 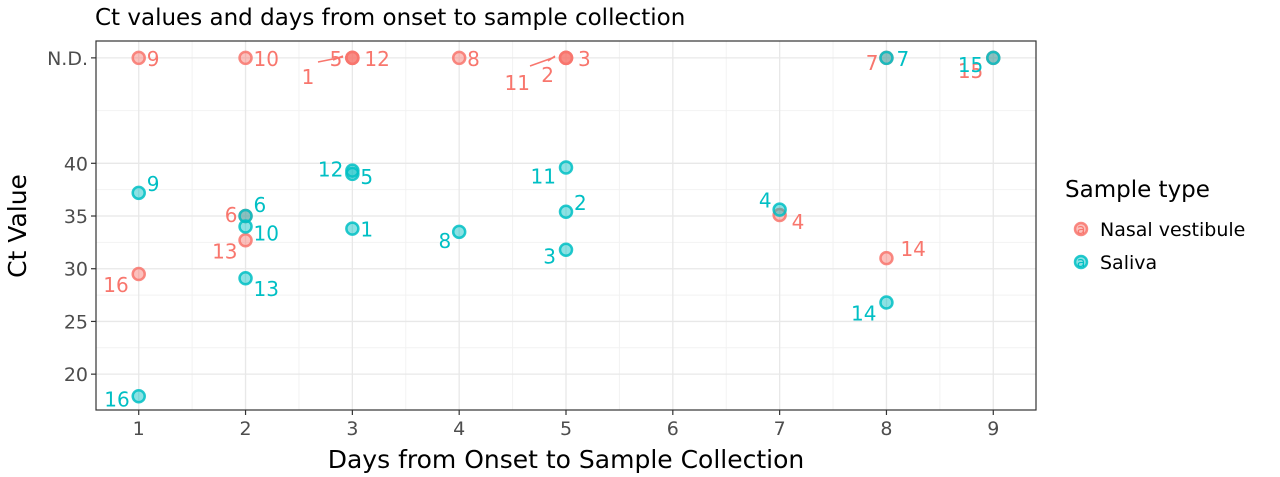 I want to click on x-tick-label: 5, so click(x=566, y=429).